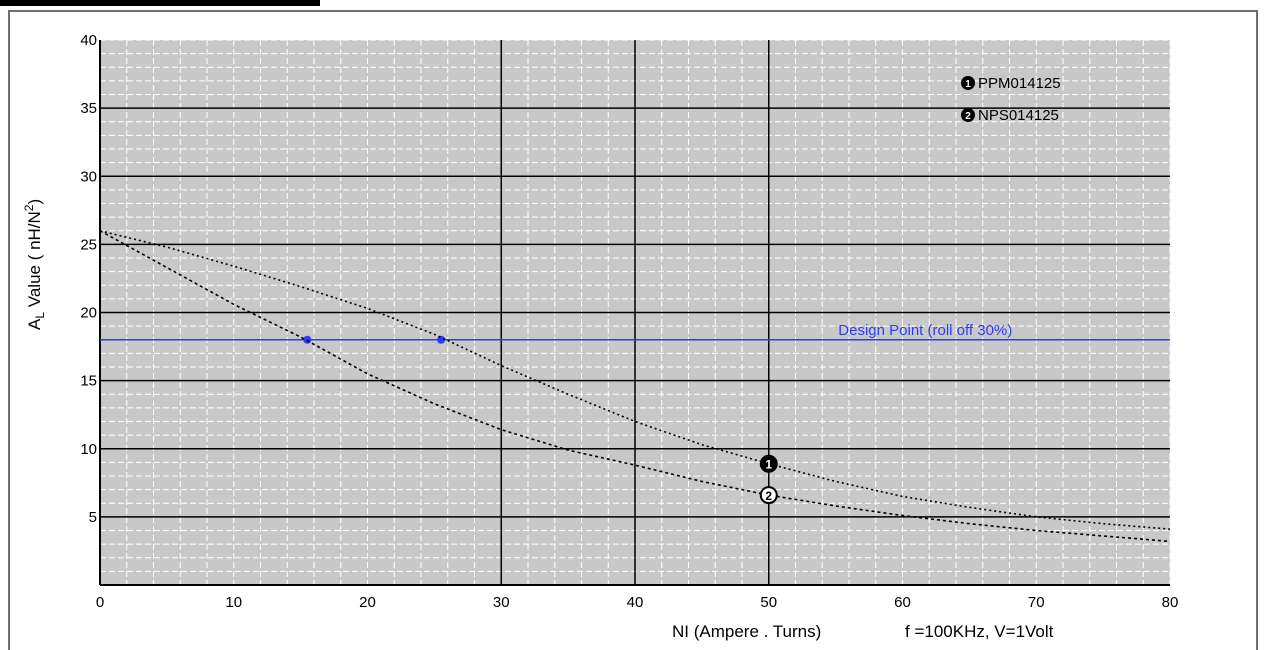  What do you see at coordinates (925, 330) in the screenshot?
I see `design-point-label: Design Point (roll off 30%)` at bounding box center [925, 330].